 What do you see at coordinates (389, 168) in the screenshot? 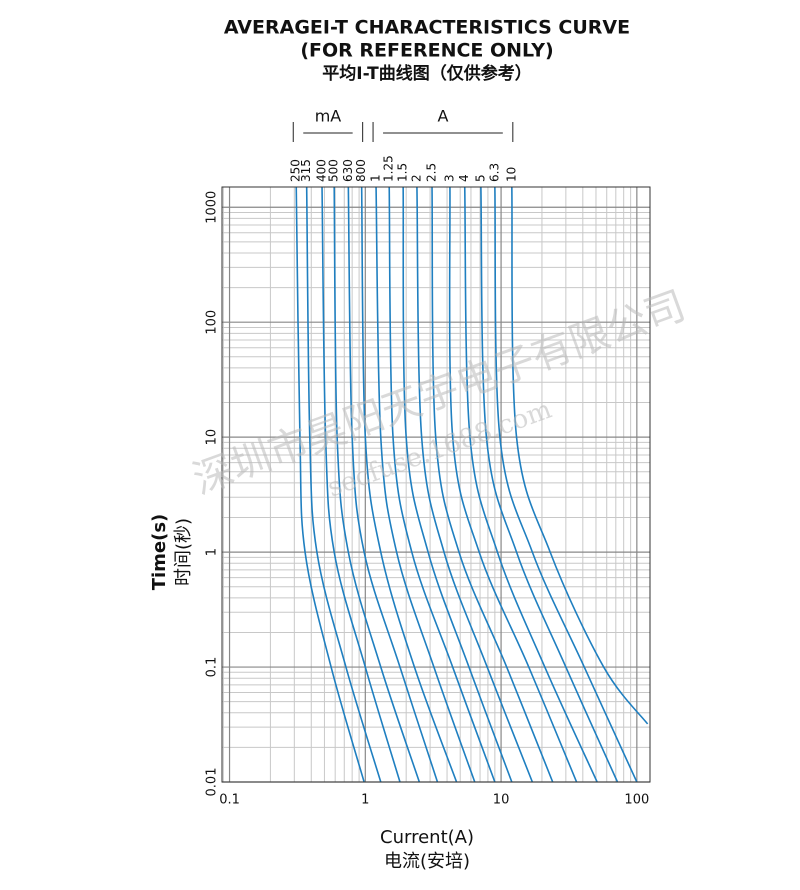
I see `series-label: 1.25` at bounding box center [389, 168].